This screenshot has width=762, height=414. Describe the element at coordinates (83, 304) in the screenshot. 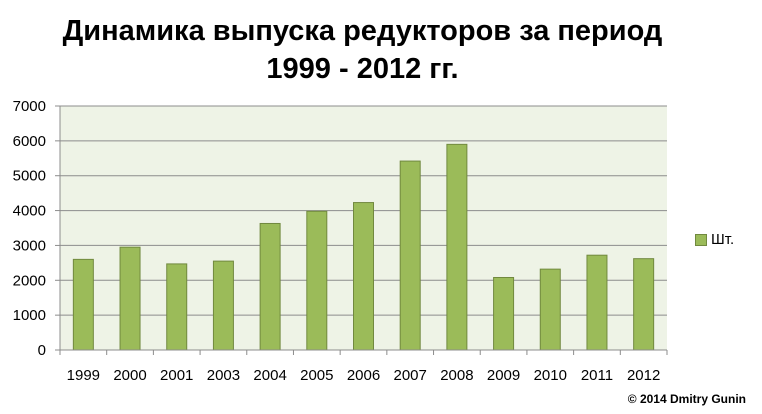

I see `bar-1999` at that location.